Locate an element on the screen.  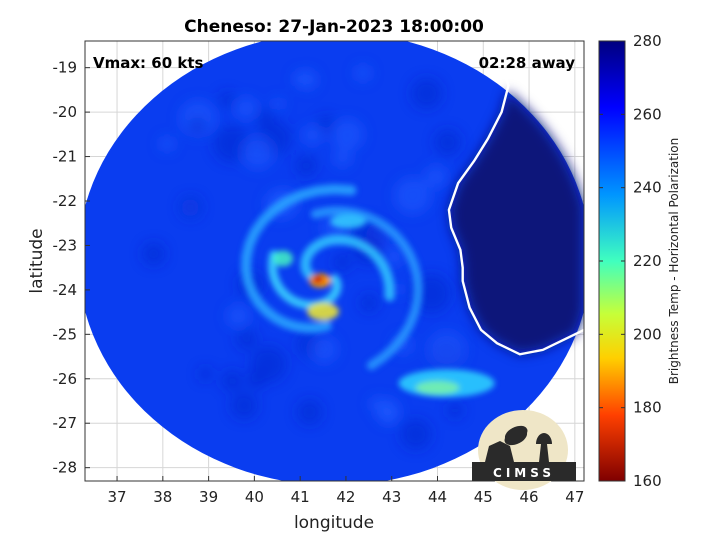
colorbar-tick-label: 180 is located at coordinates (647, 408).